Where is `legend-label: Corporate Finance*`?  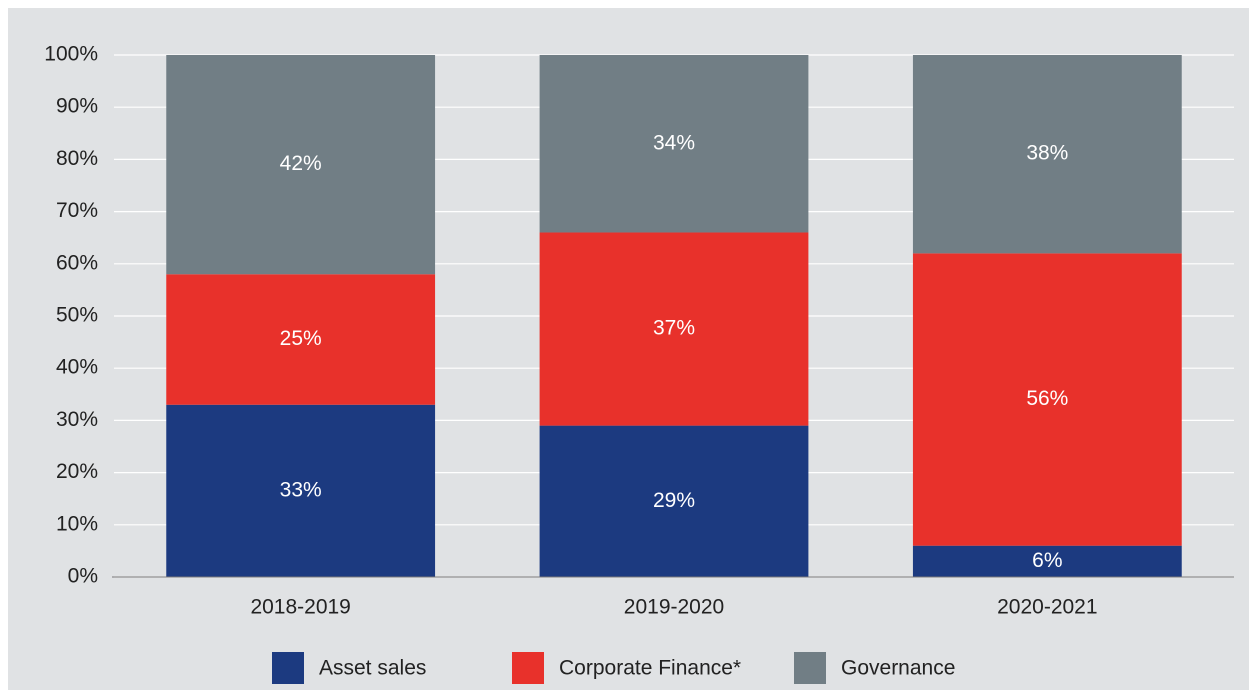 legend-label: Corporate Finance* is located at coordinates (650, 668).